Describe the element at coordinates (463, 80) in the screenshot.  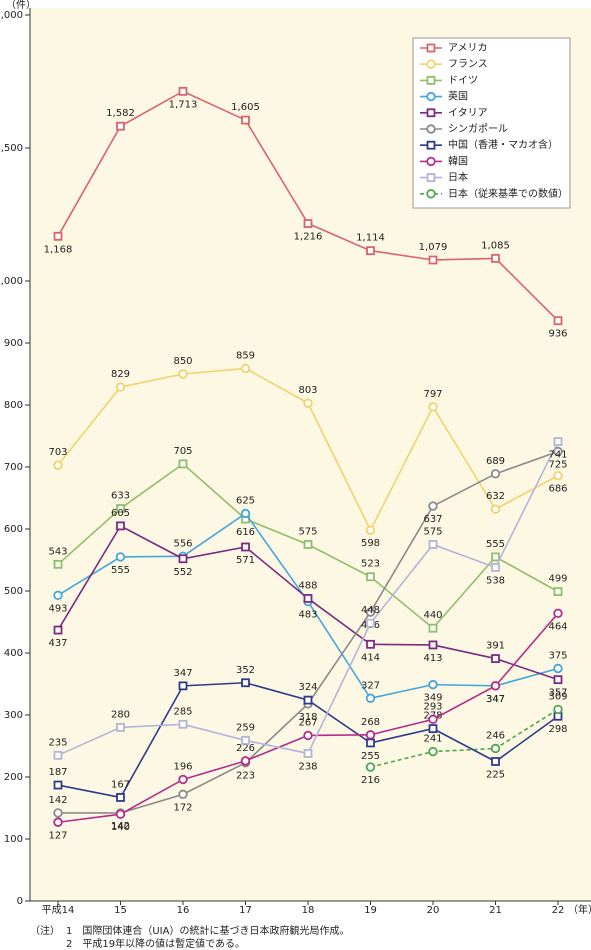
I see `legend-label: ドイツ` at that location.